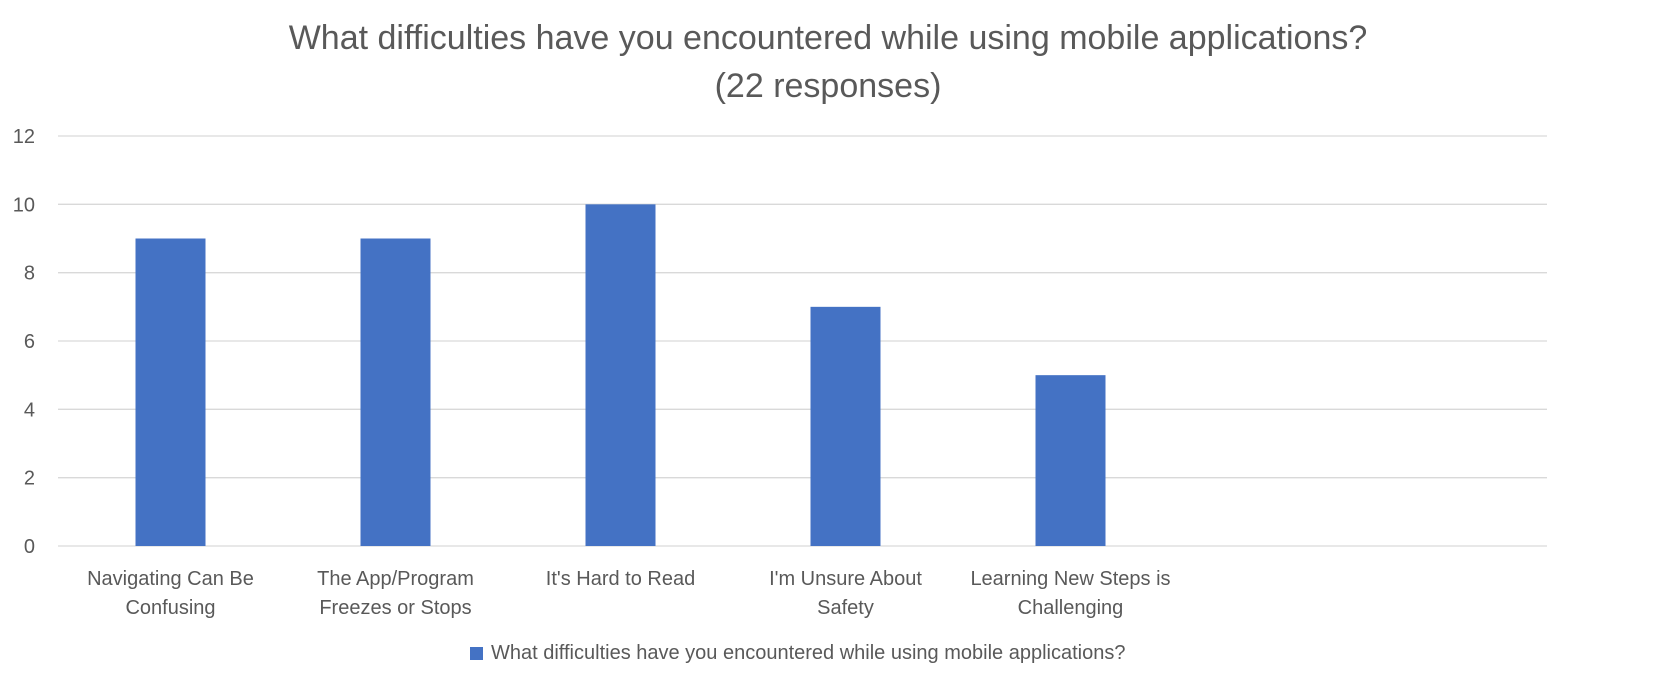 This screenshot has height=686, width=1656. I want to click on y-tick-label: 8, so click(29, 274).